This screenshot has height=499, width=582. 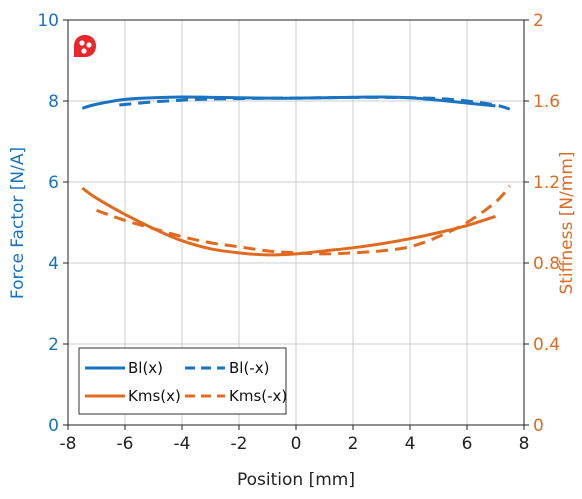 I want to click on y-left-tick-label: 0, so click(x=53, y=426).